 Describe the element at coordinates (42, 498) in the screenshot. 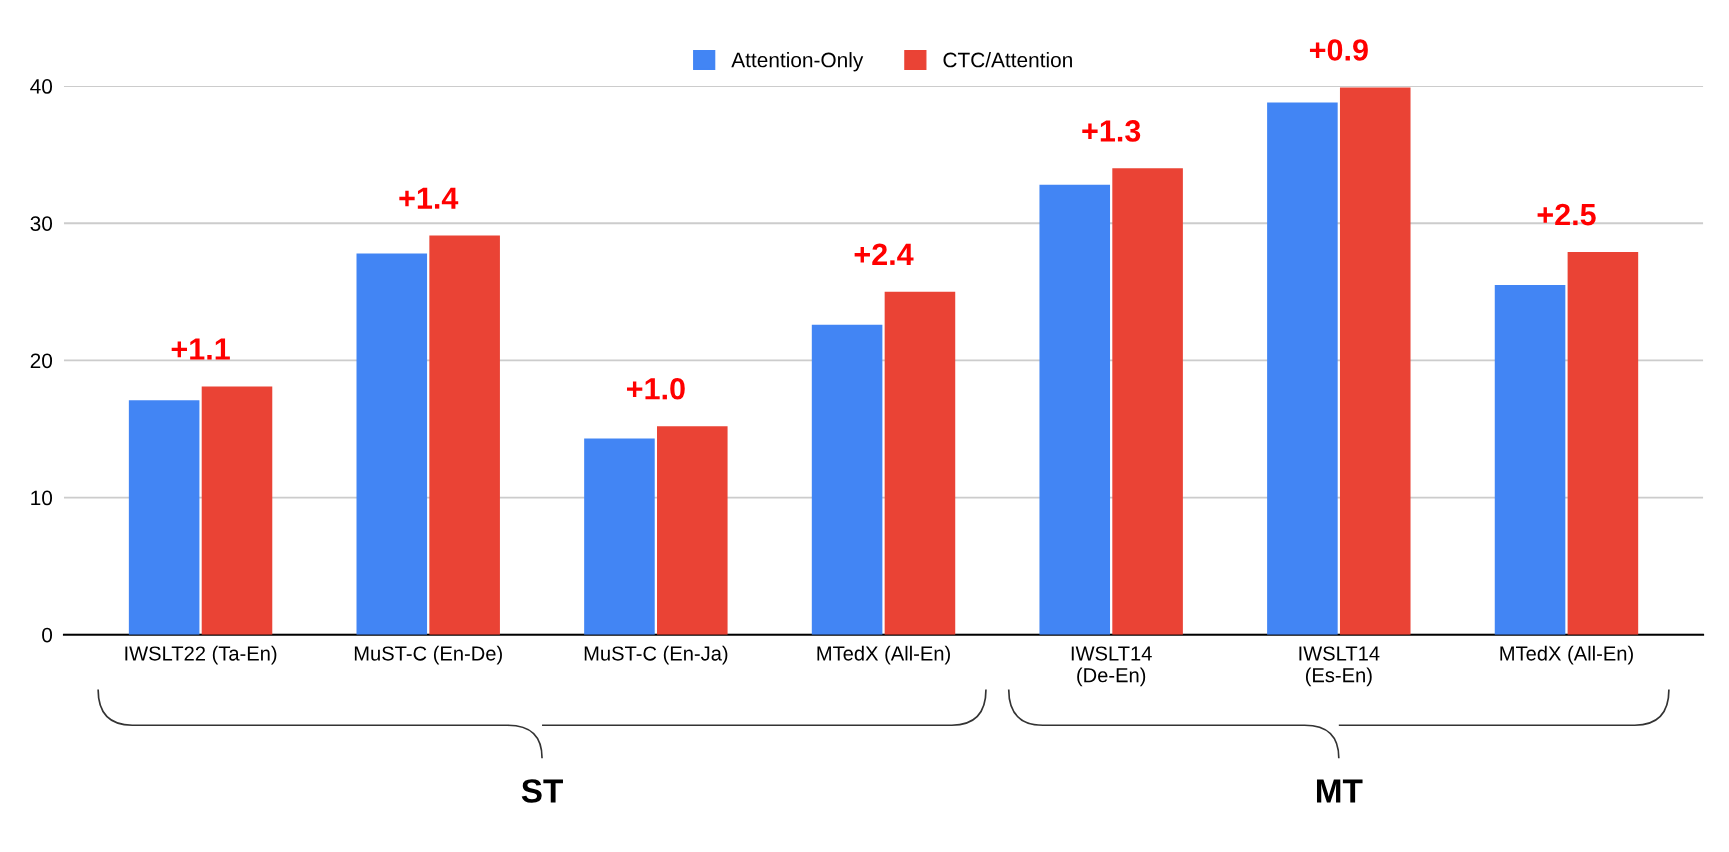

I see `y-tick-label: 10` at that location.